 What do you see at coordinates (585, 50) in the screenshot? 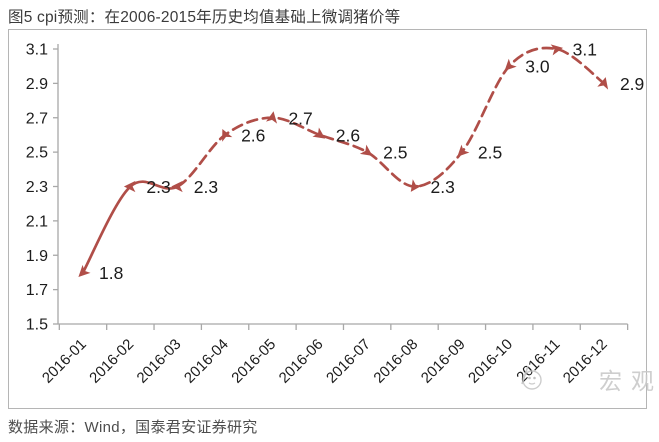
I see `data-point-label: 3.1` at bounding box center [585, 50].